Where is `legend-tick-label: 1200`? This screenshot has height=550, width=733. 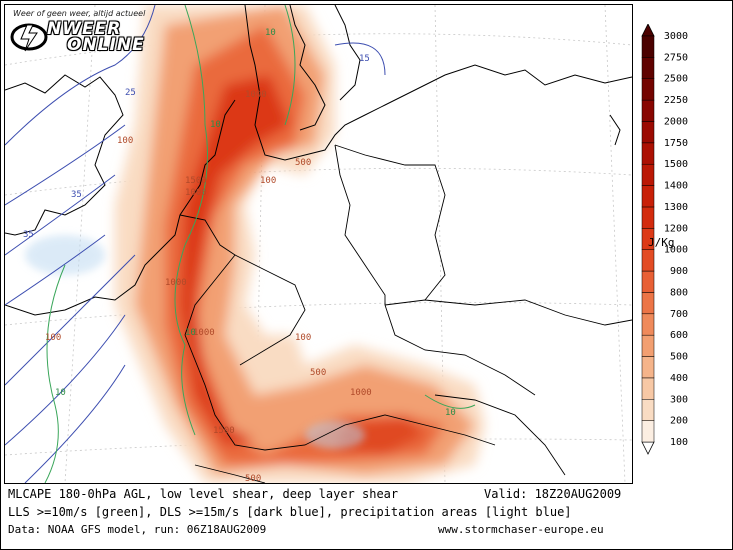 legend-tick-label: 1200 is located at coordinates (676, 228).